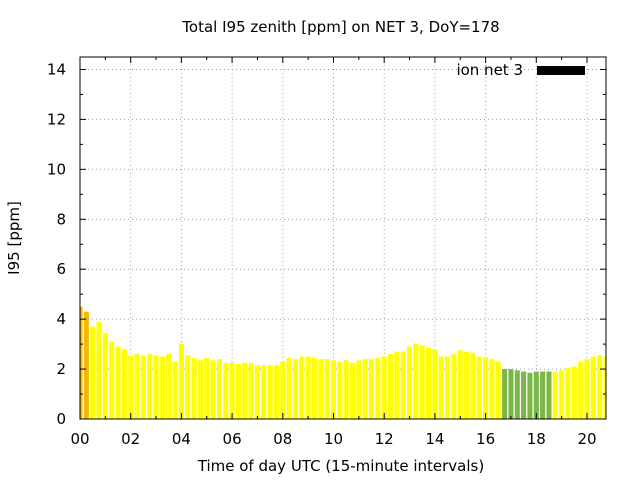  What do you see at coordinates (61, 219) in the screenshot?
I see `y-tick-label: 8` at bounding box center [61, 219].